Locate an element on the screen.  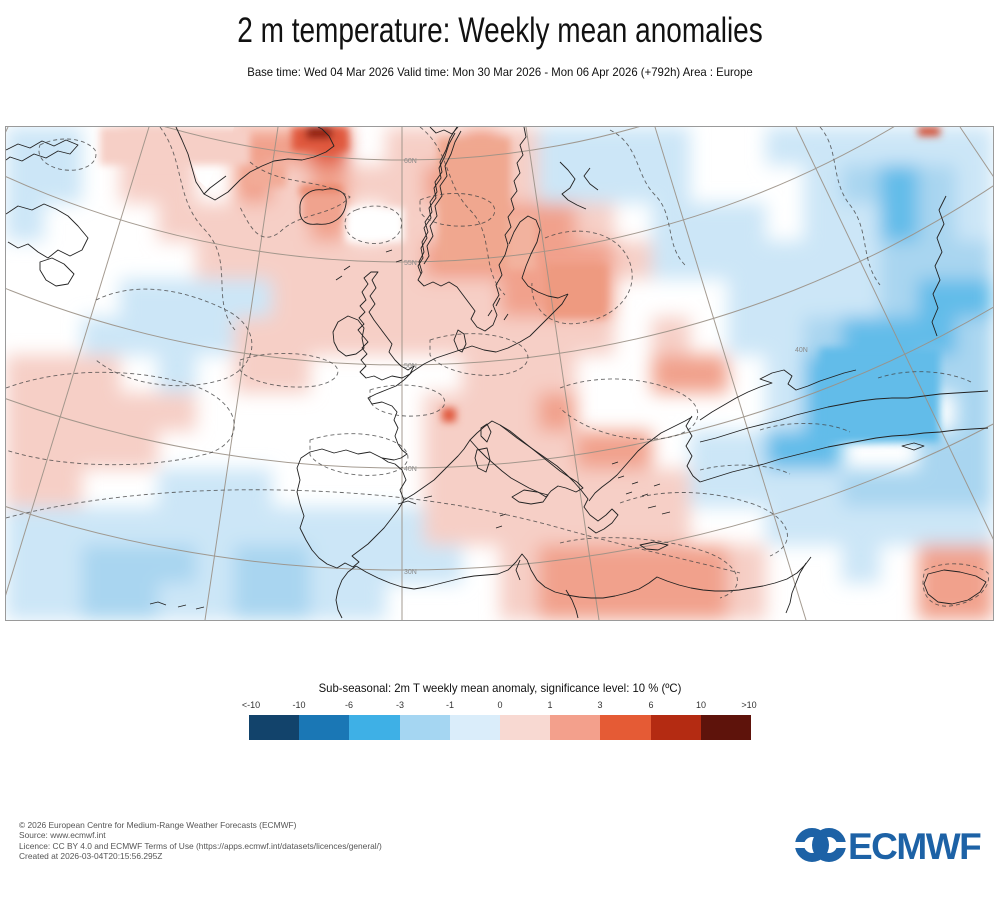
svg-text: 50N is located at coordinates (410, 366).